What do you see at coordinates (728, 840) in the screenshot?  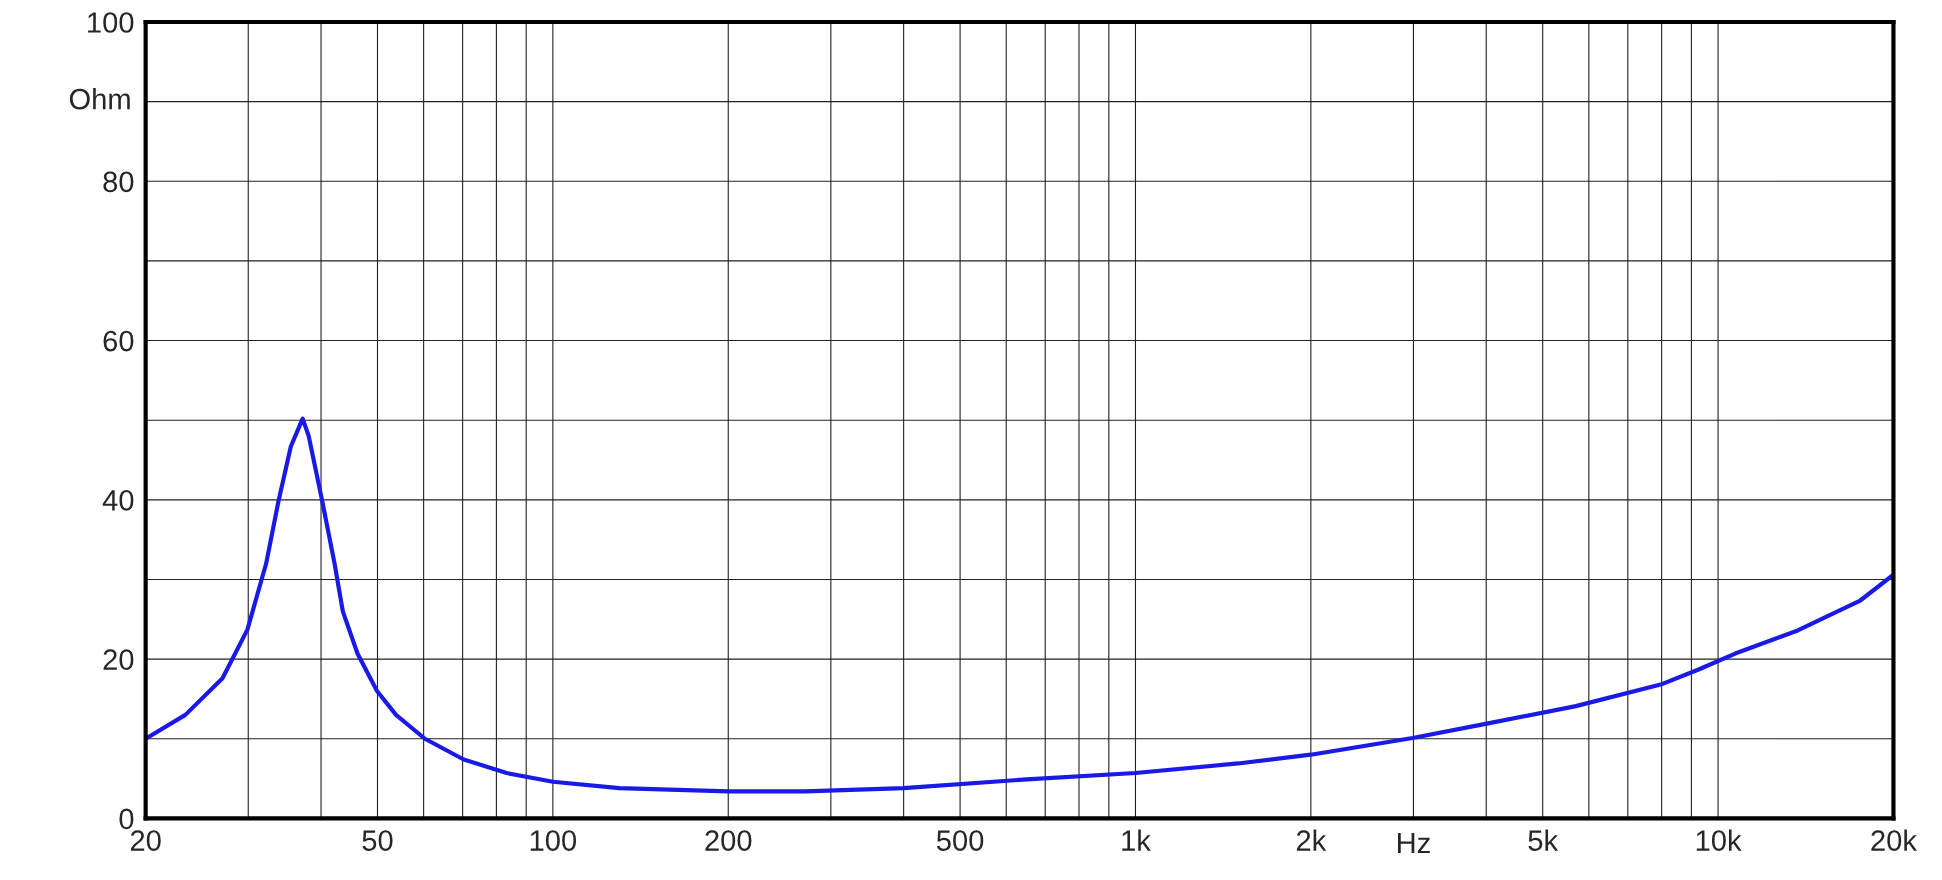 I see `x-tick-label: 200` at bounding box center [728, 840].